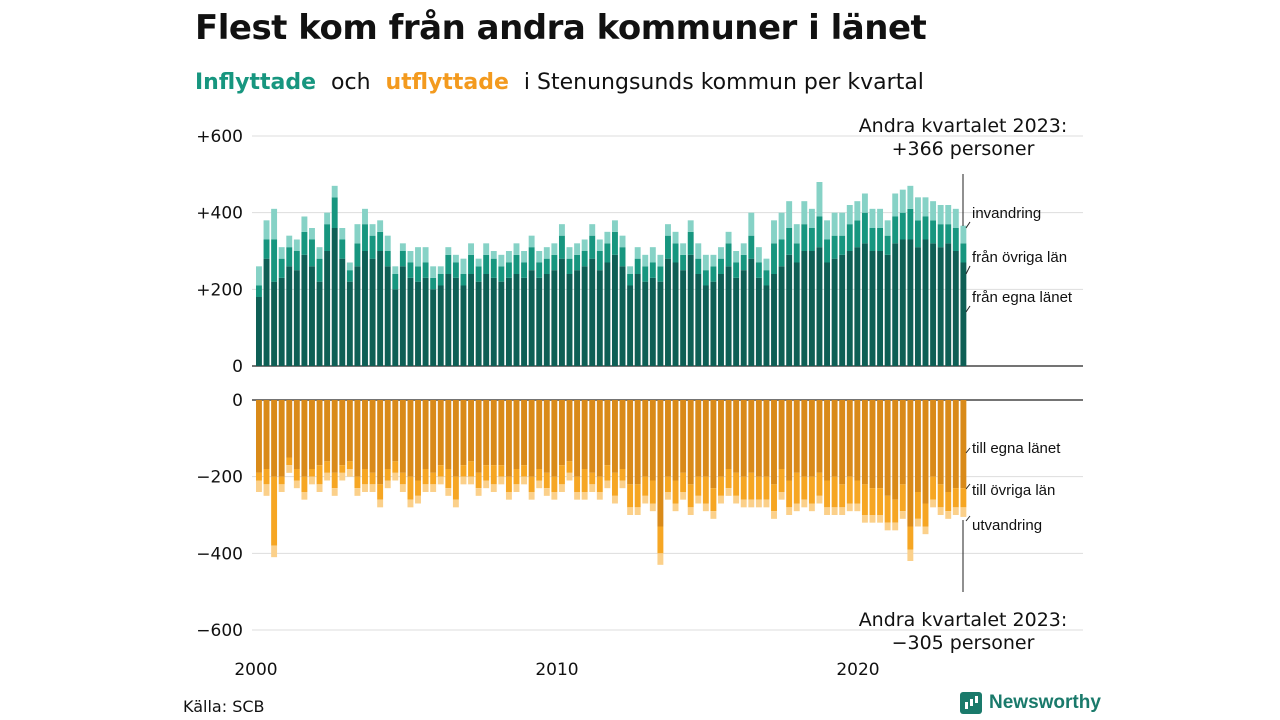 The width and height of the screenshot is (1280, 720). I want to click on series-leader-top, so click(968, 225).